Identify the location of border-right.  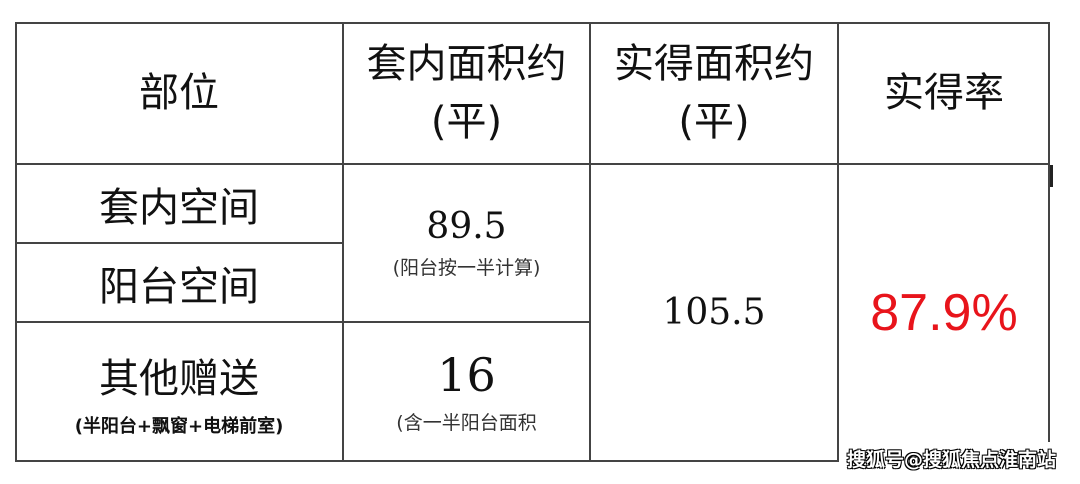
(1049, 232).